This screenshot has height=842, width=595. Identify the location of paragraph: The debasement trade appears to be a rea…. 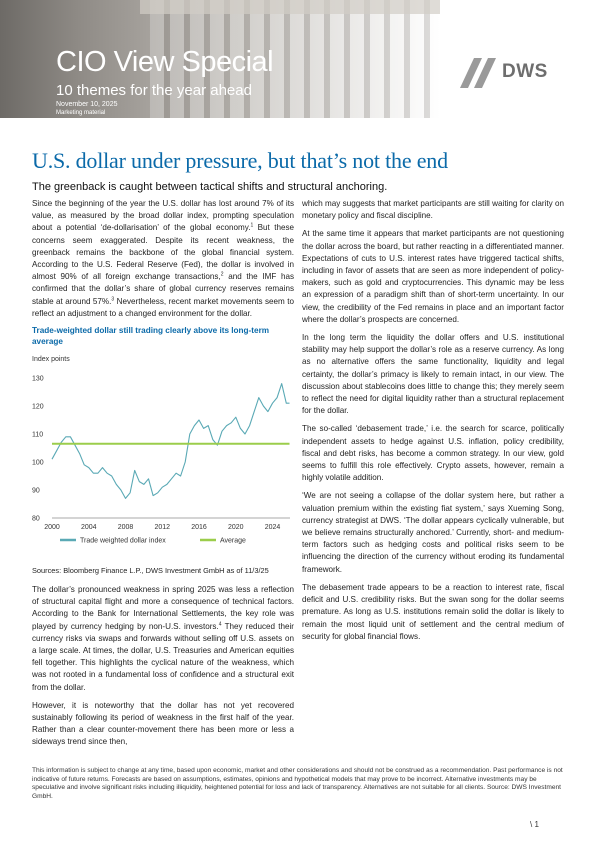
(433, 611).